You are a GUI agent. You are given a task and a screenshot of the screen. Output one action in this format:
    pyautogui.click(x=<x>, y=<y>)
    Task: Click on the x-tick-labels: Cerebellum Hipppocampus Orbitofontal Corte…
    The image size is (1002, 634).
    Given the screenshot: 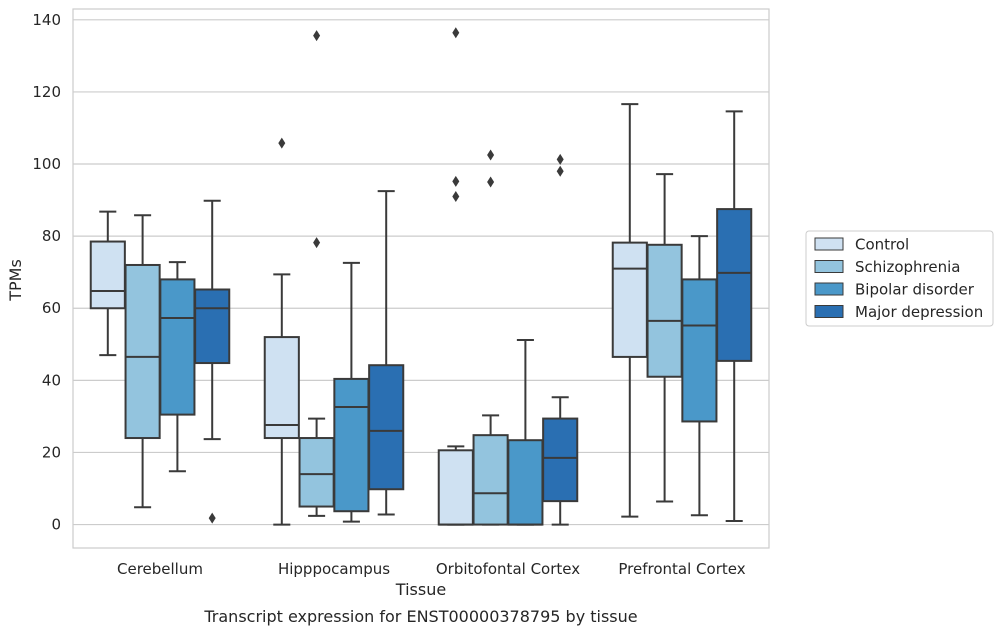 What is the action you would take?
    pyautogui.click(x=431, y=569)
    